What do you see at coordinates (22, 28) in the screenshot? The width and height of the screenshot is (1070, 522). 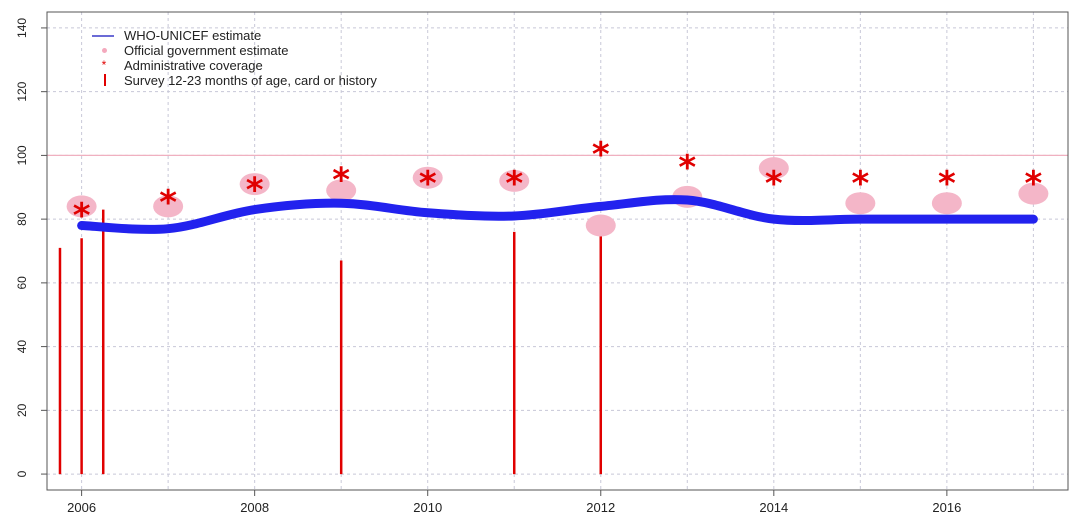 I see `y-tick-label: 140` at bounding box center [22, 28].